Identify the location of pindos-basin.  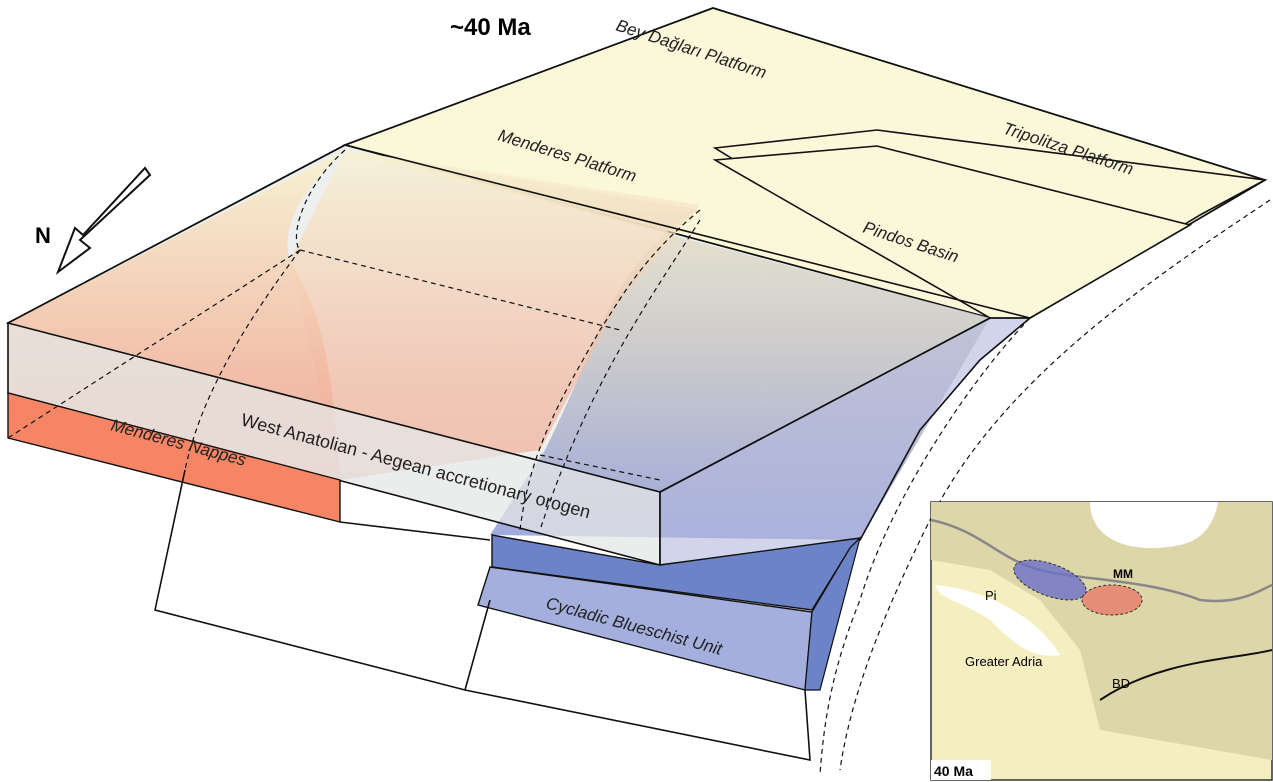
(952, 232).